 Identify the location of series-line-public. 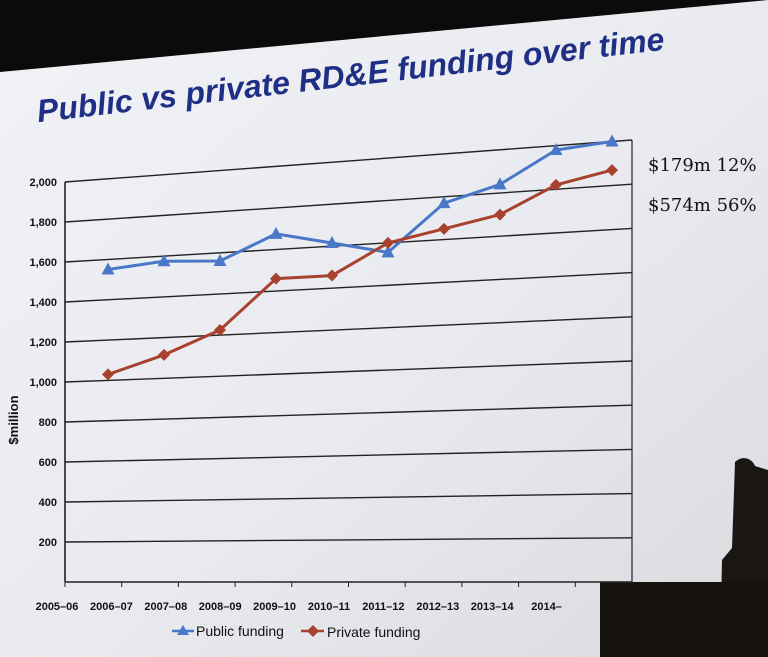
(360, 205).